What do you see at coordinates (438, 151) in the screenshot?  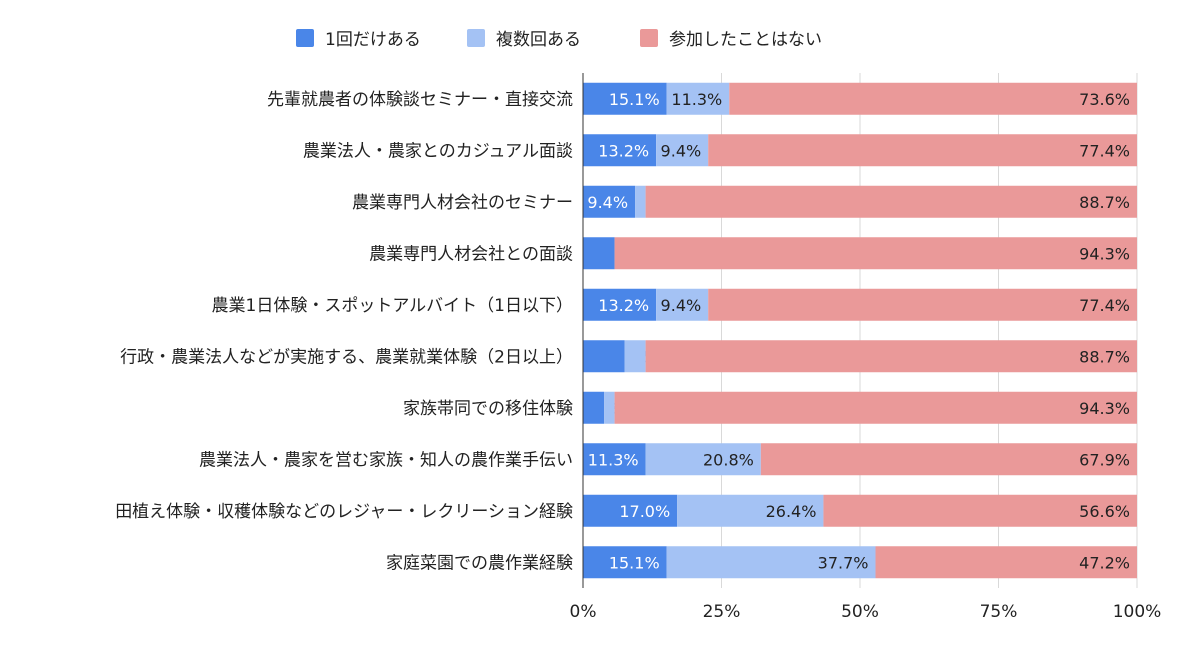 I see `category-label: 農業法人・農家とのカジュアル面談` at bounding box center [438, 151].